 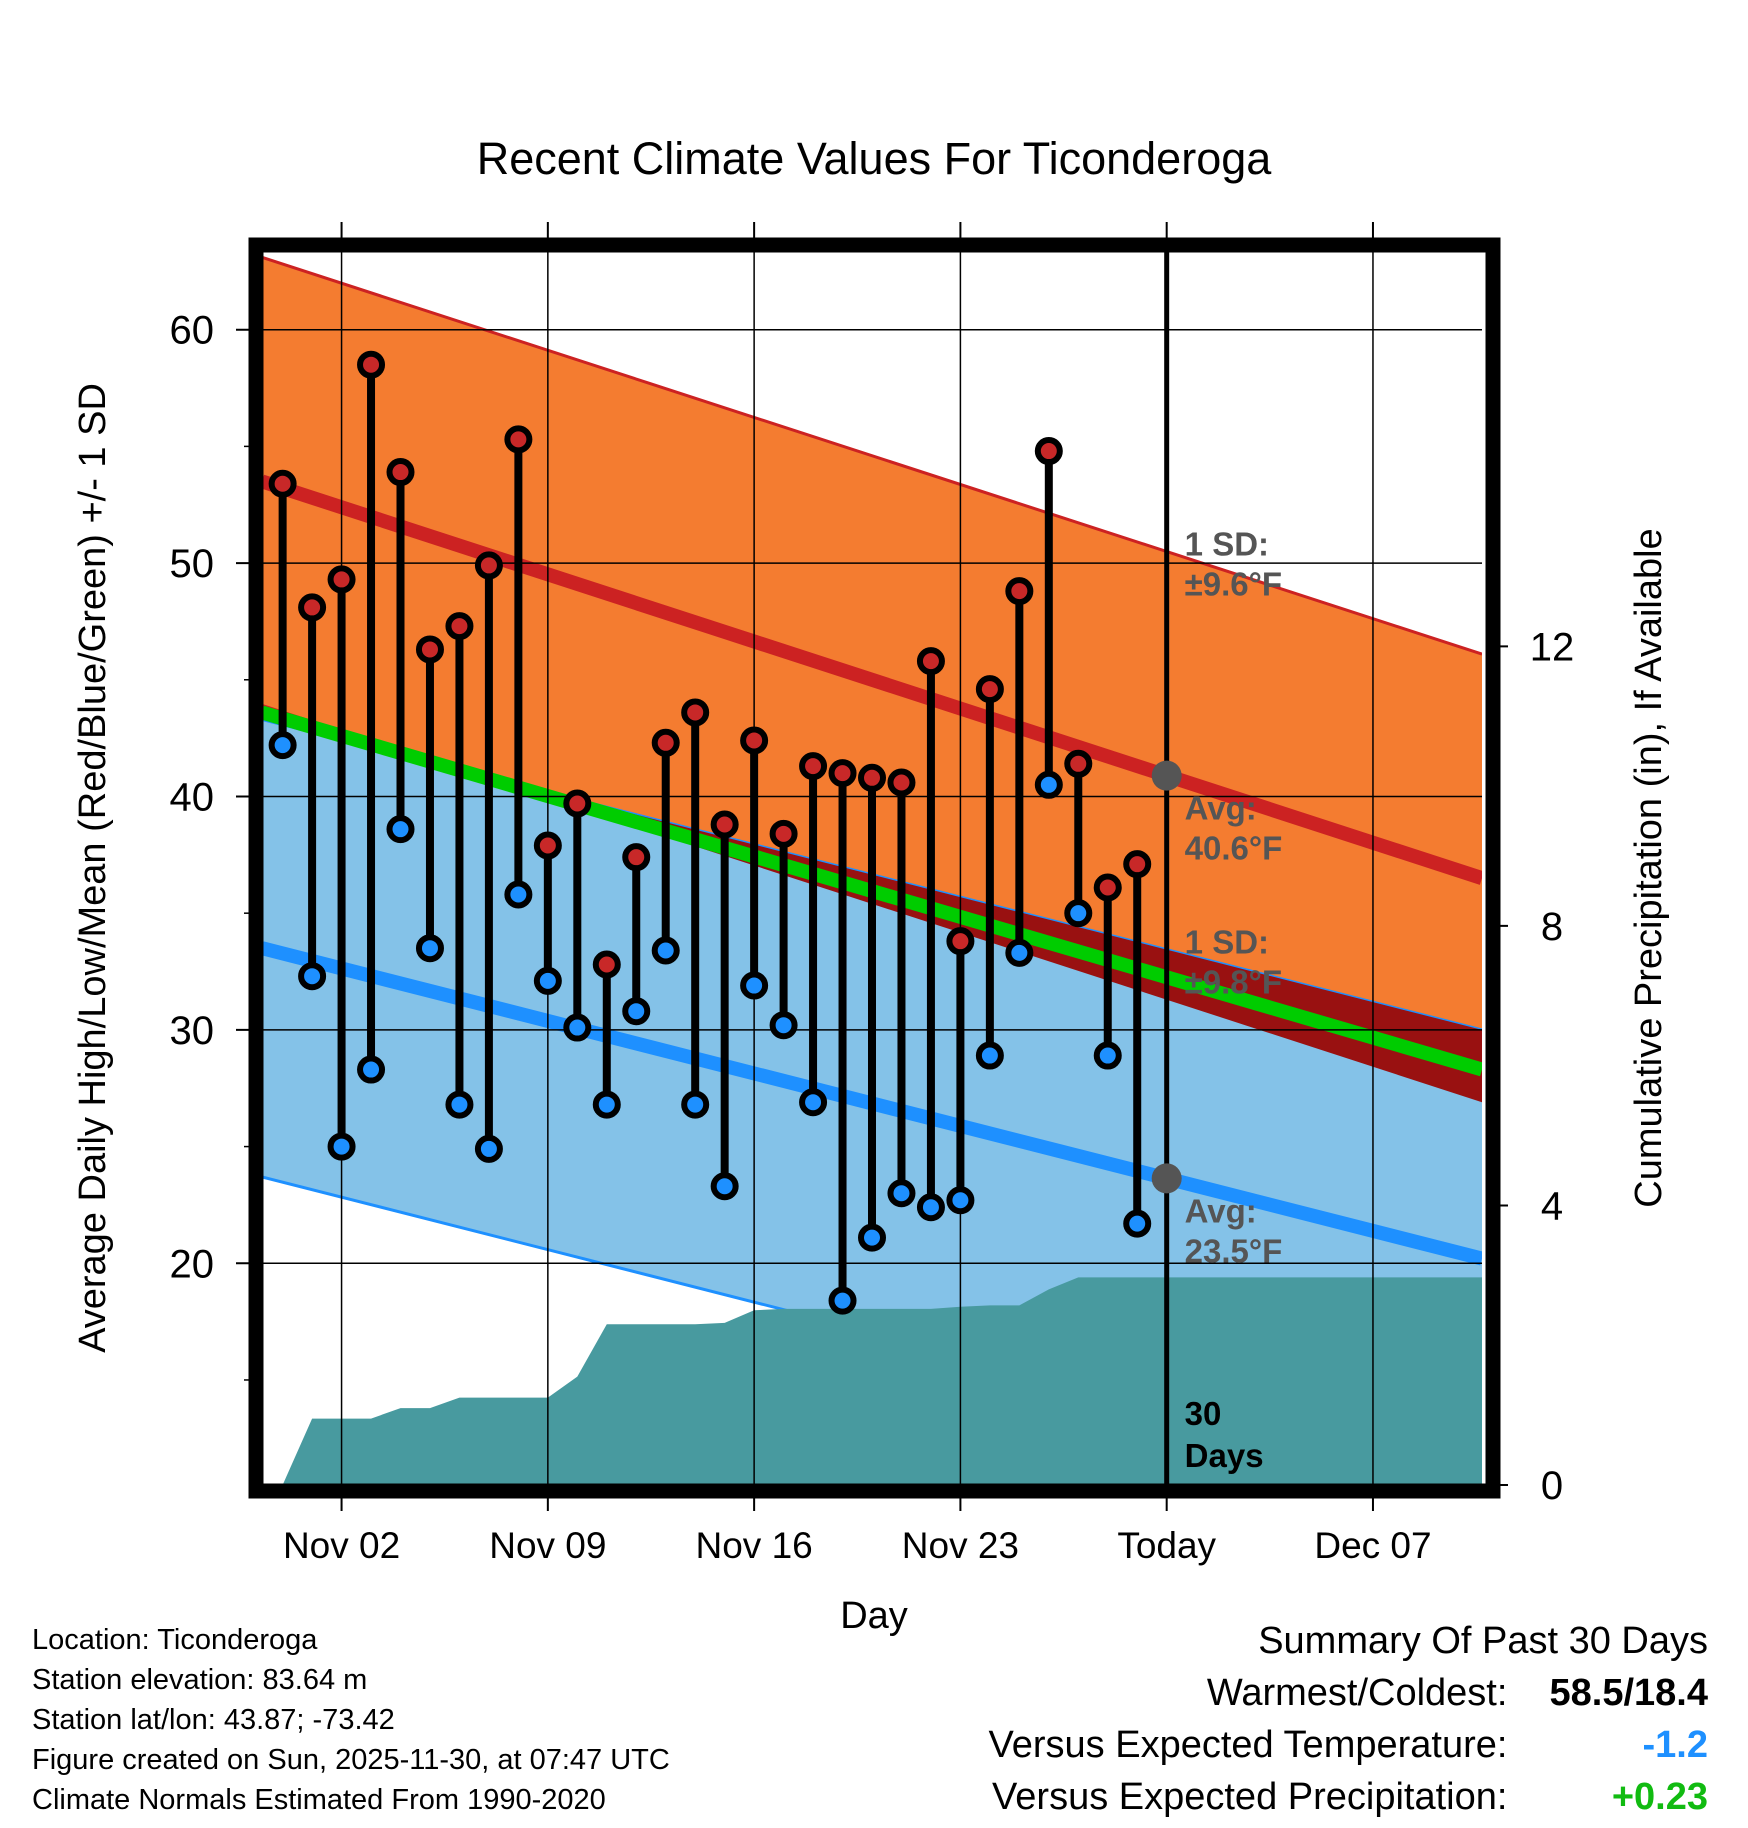 What do you see at coordinates (192, 1031) in the screenshot?
I see `y-tick-label: 30` at bounding box center [192, 1031].